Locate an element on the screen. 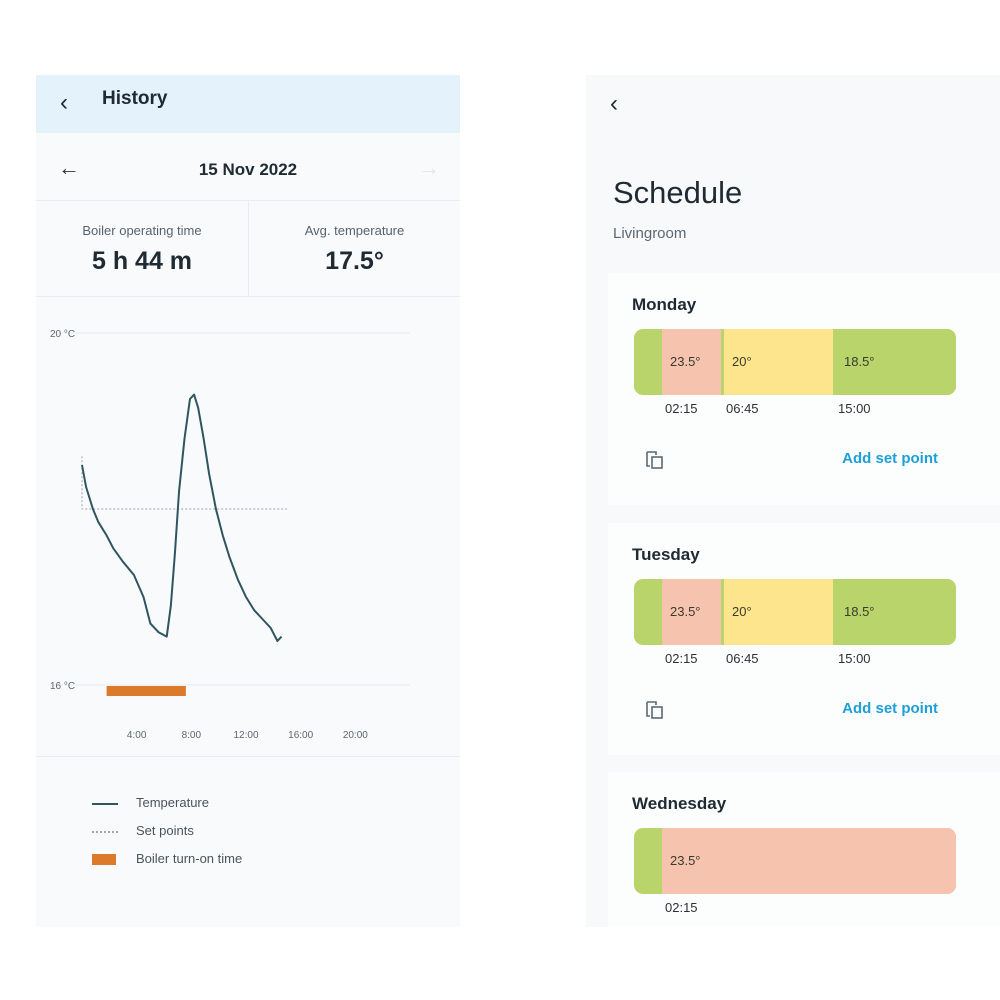 This screenshot has height=1000, width=1000. boiler-on-bar is located at coordinates (146, 691).